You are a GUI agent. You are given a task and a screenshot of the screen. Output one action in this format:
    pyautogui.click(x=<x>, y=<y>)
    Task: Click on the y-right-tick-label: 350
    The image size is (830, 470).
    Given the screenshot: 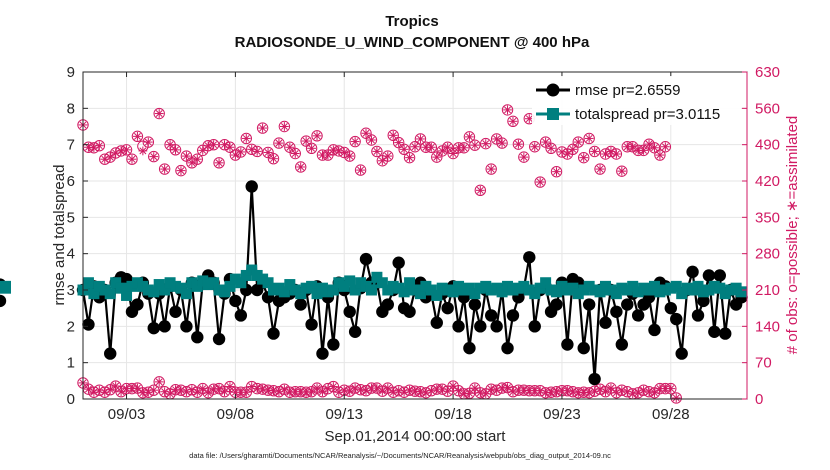 What is the action you would take?
    pyautogui.click(x=767, y=217)
    